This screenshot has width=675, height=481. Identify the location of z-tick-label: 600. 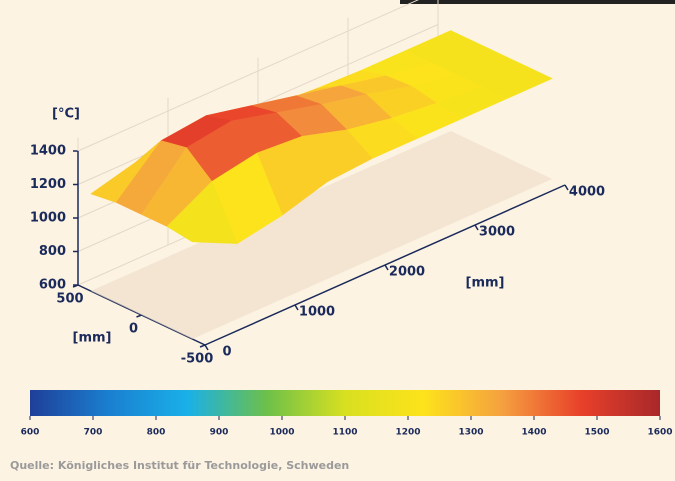
(52, 285).